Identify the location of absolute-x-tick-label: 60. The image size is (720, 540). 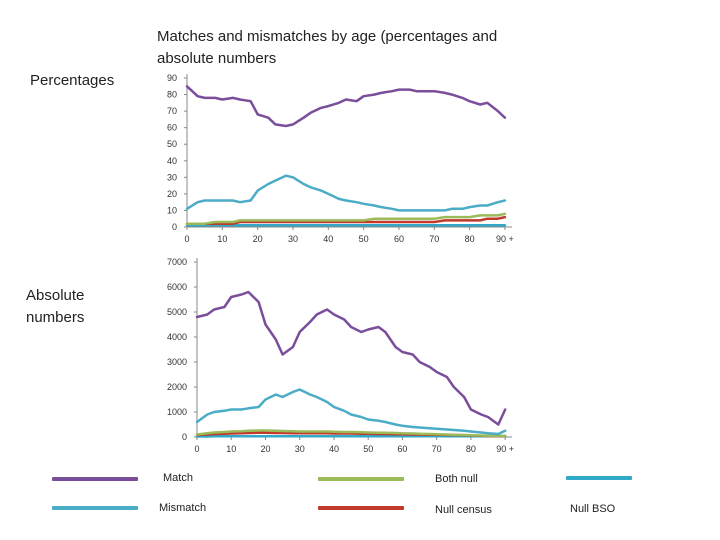
(402, 449).